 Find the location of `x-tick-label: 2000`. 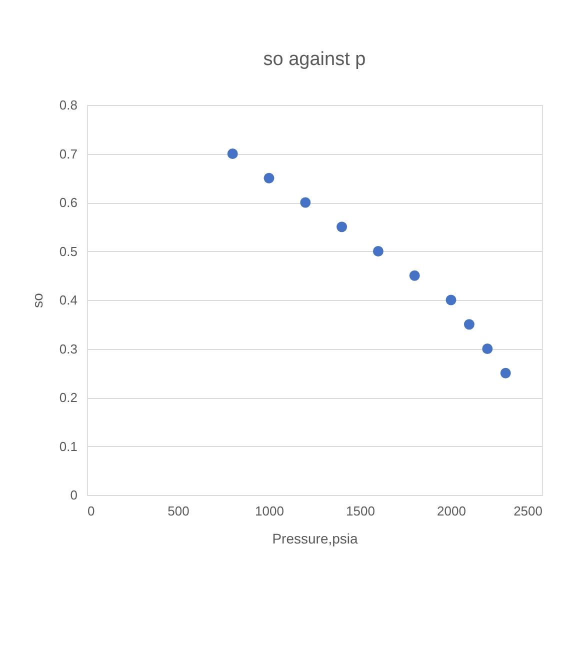

x-tick-label: 2000 is located at coordinates (451, 511).